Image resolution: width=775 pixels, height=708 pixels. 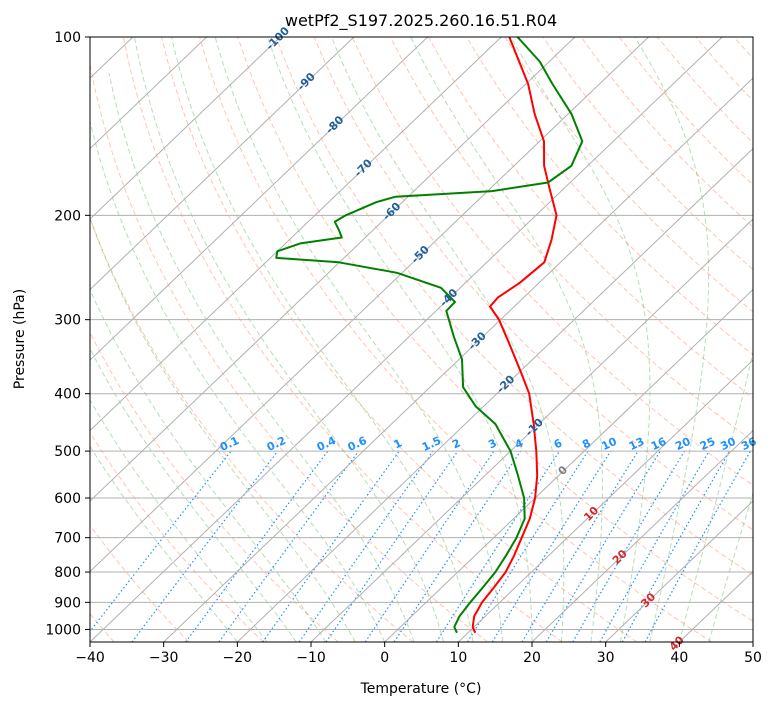 I want to click on y-tick-label: 400, so click(x=67, y=395).